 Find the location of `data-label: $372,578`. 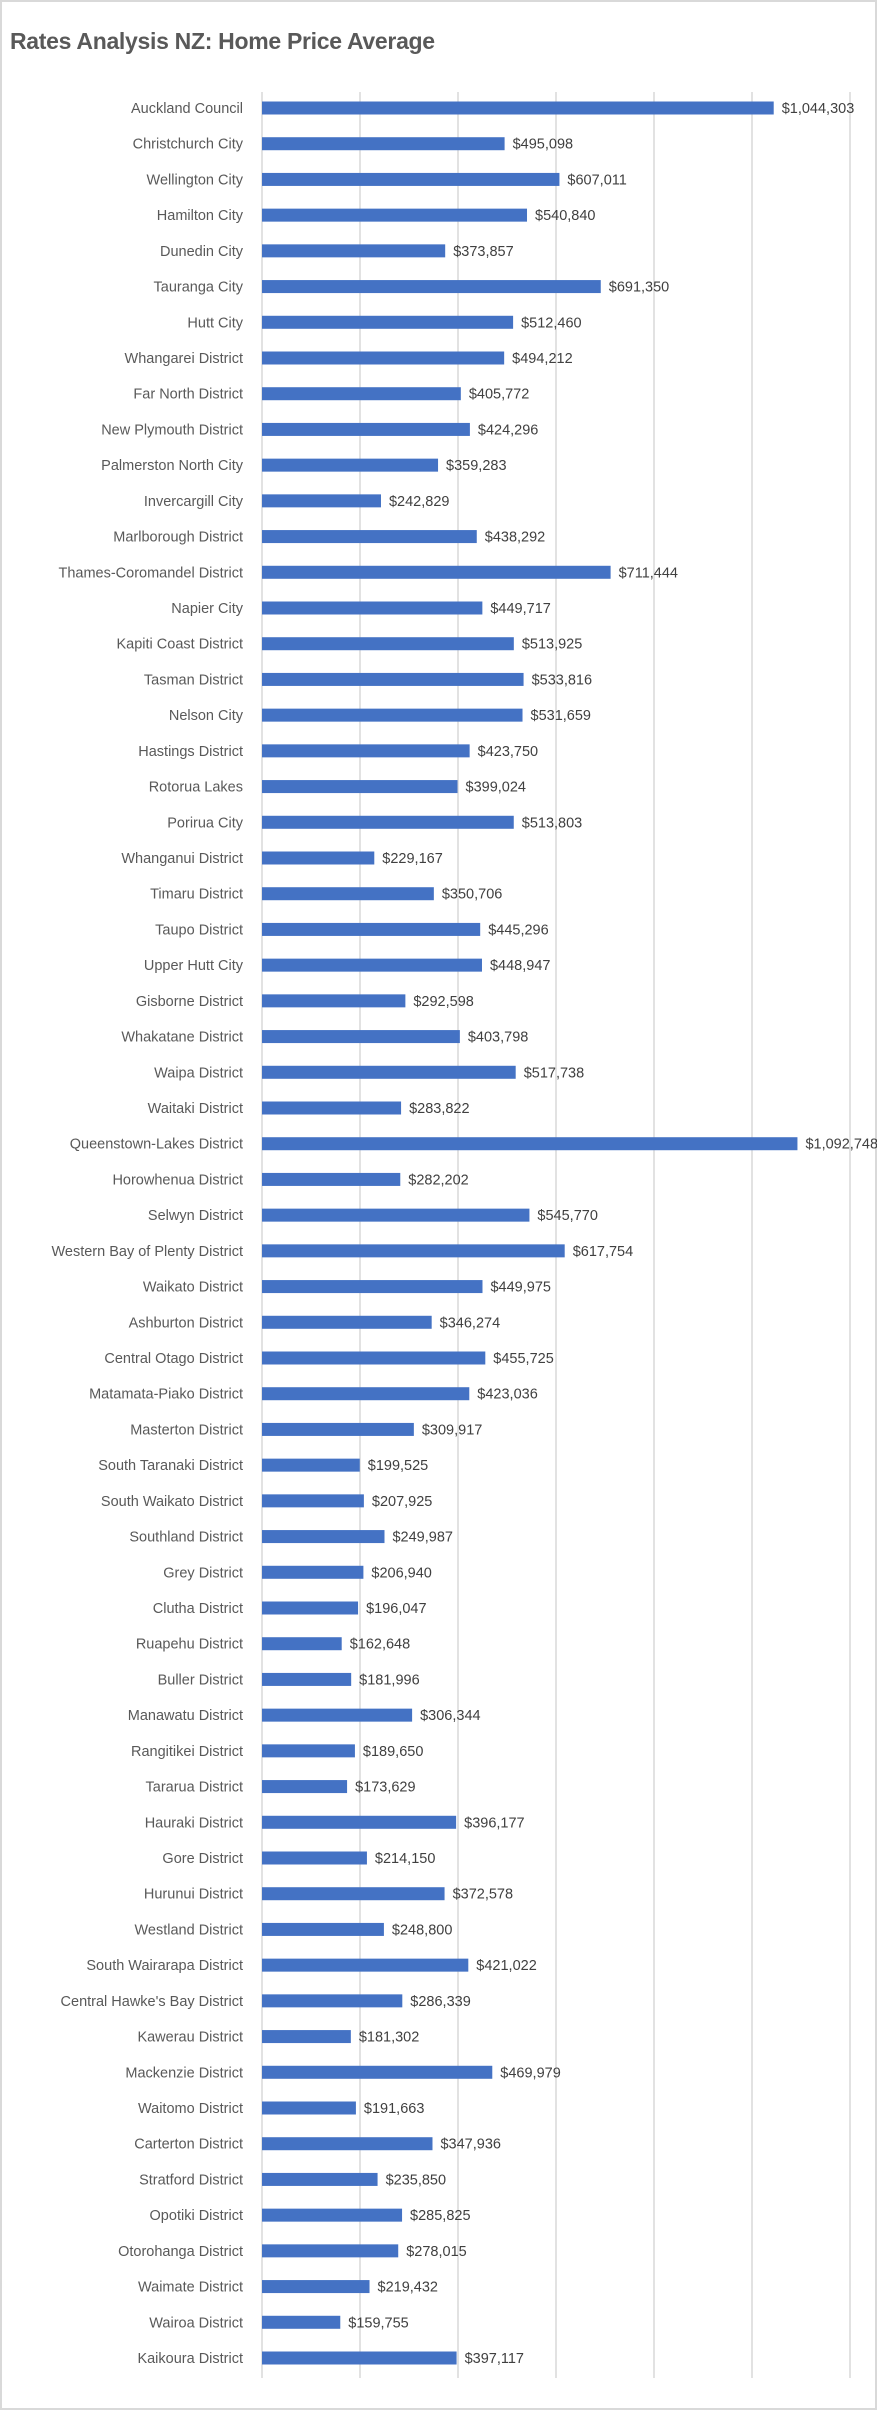

data-label: $372,578 is located at coordinates (483, 1895).